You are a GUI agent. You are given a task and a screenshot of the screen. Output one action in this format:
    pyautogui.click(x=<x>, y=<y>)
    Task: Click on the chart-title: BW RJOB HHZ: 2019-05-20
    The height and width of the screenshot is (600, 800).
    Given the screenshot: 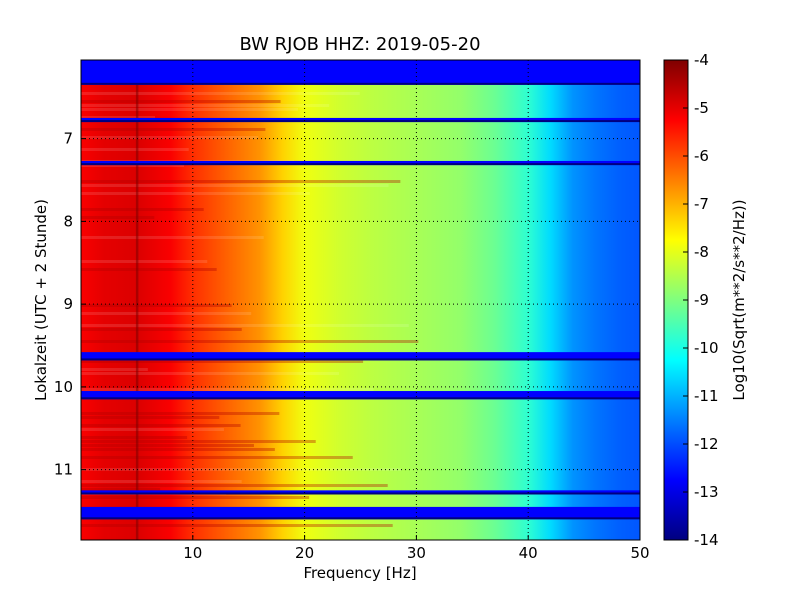 What is the action you would take?
    pyautogui.click(x=359, y=44)
    